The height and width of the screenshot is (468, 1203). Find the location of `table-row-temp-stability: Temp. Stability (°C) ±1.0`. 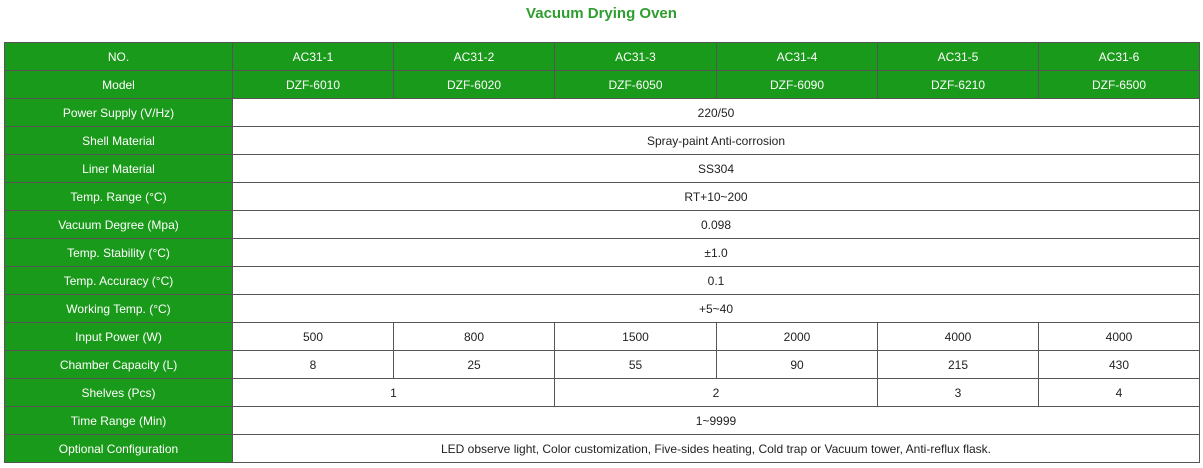

table-row-temp-stability: Temp. Stability (°C) ±1.0 is located at coordinates (602, 252).